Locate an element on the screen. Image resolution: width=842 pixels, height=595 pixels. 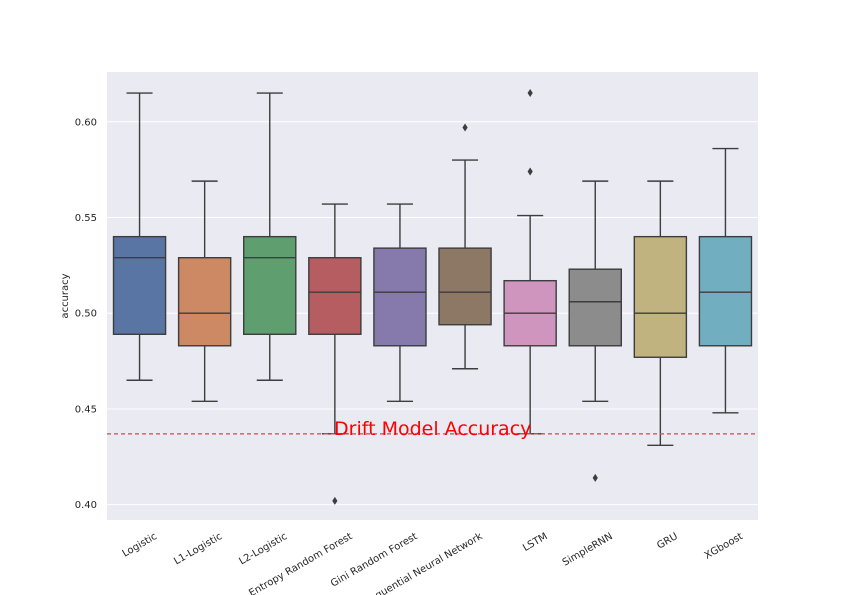
x-tick-label: GRU is located at coordinates (667, 541).